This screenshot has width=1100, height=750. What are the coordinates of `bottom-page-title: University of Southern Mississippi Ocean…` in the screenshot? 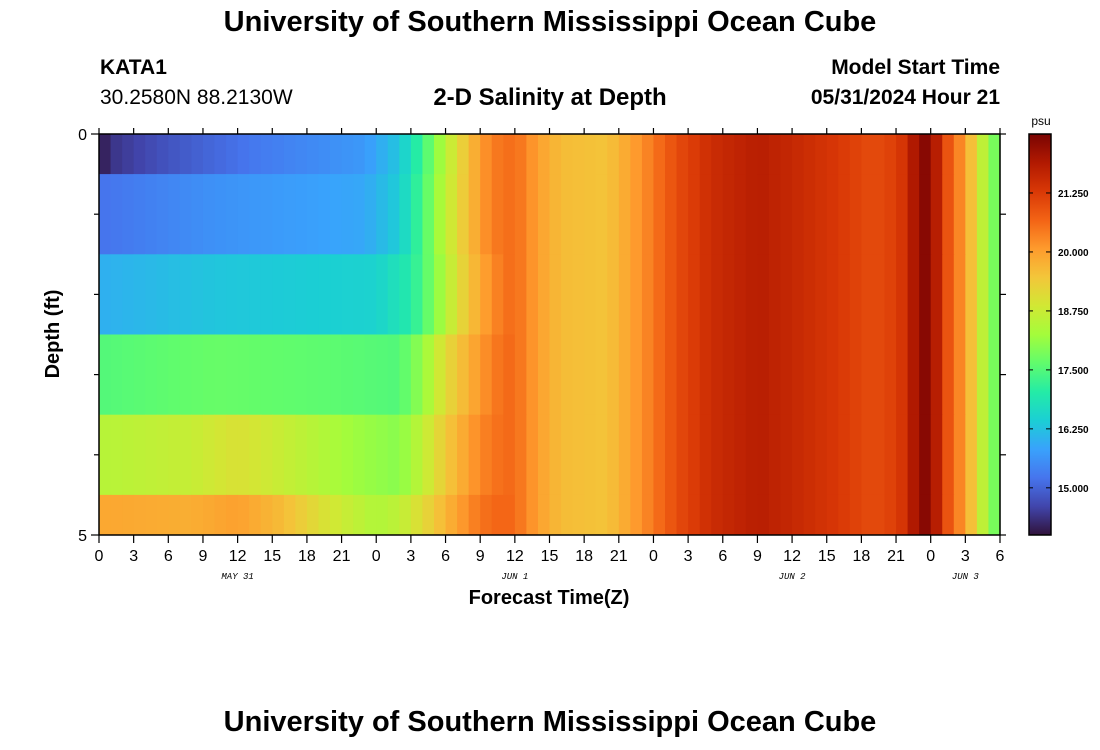 It's located at (550, 722).